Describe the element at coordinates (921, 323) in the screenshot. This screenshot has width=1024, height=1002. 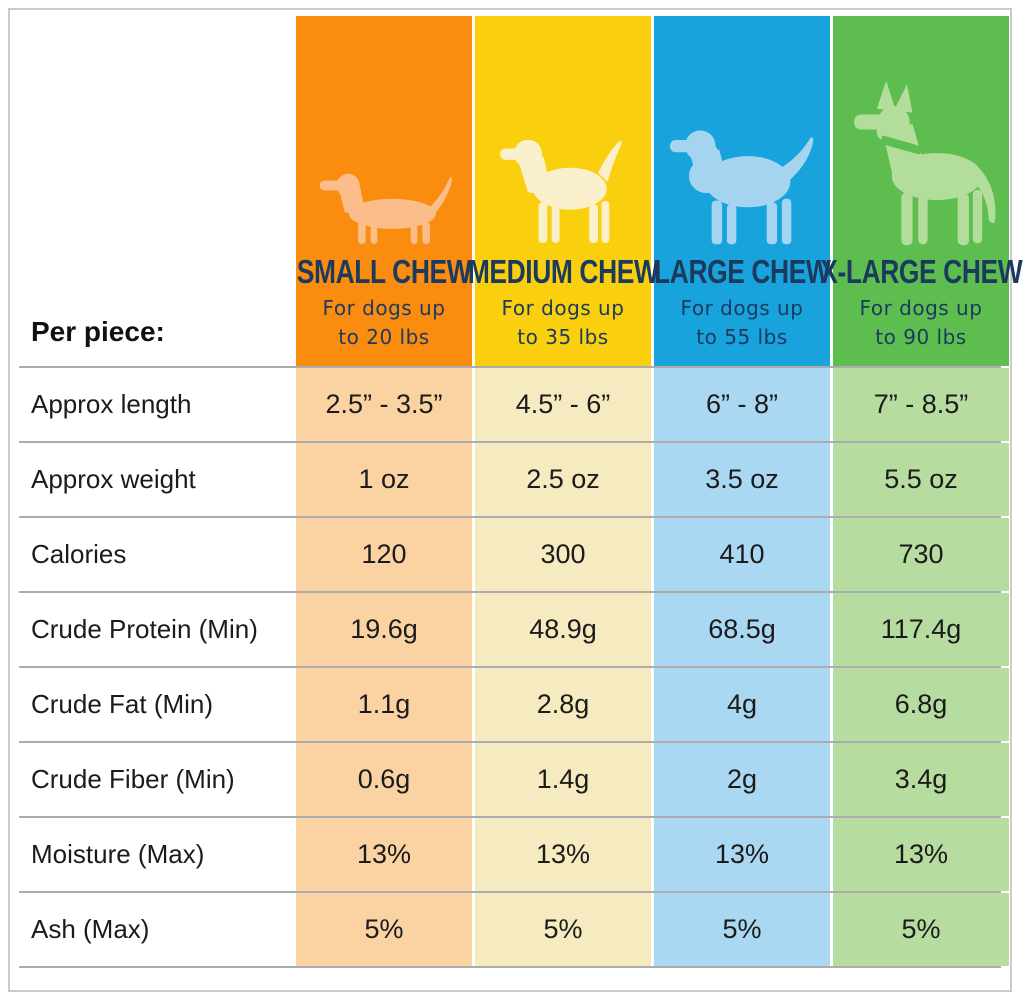
I see `column-subtitle: For dogs up to 90 lbs` at that location.